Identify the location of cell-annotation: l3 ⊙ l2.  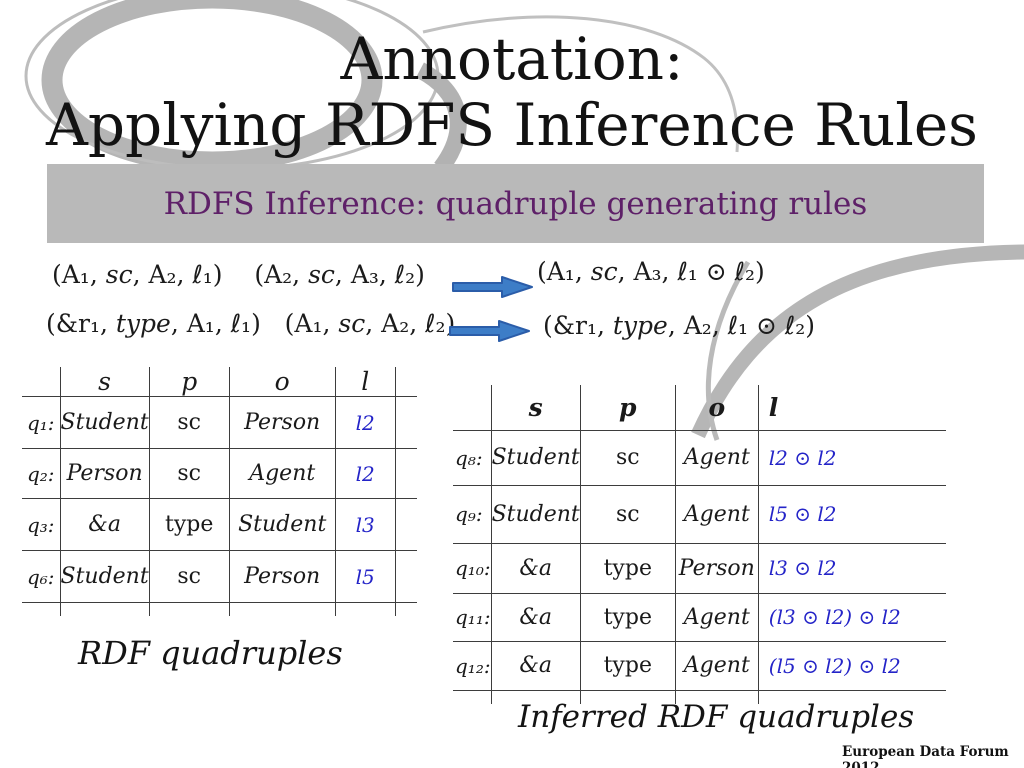
(852, 568).